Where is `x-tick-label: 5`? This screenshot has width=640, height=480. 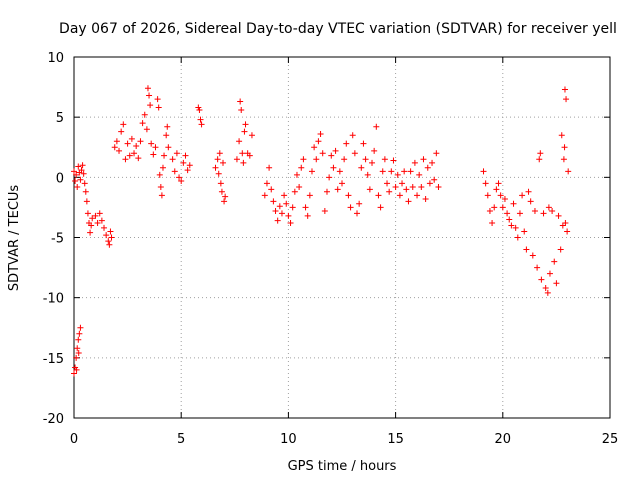
x-tick-label: 5 is located at coordinates (181, 439).